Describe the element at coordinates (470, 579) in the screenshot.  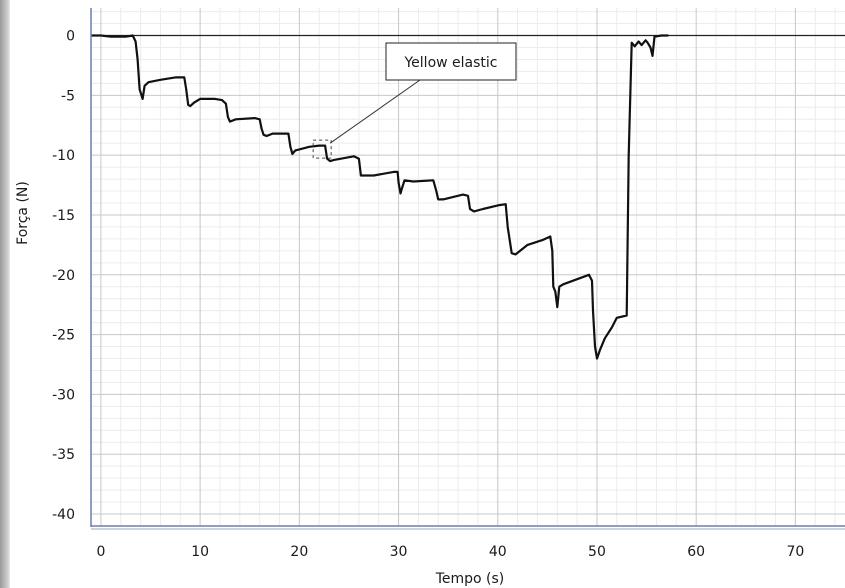
I see `x-axis-title: Tempo (s)` at that location.